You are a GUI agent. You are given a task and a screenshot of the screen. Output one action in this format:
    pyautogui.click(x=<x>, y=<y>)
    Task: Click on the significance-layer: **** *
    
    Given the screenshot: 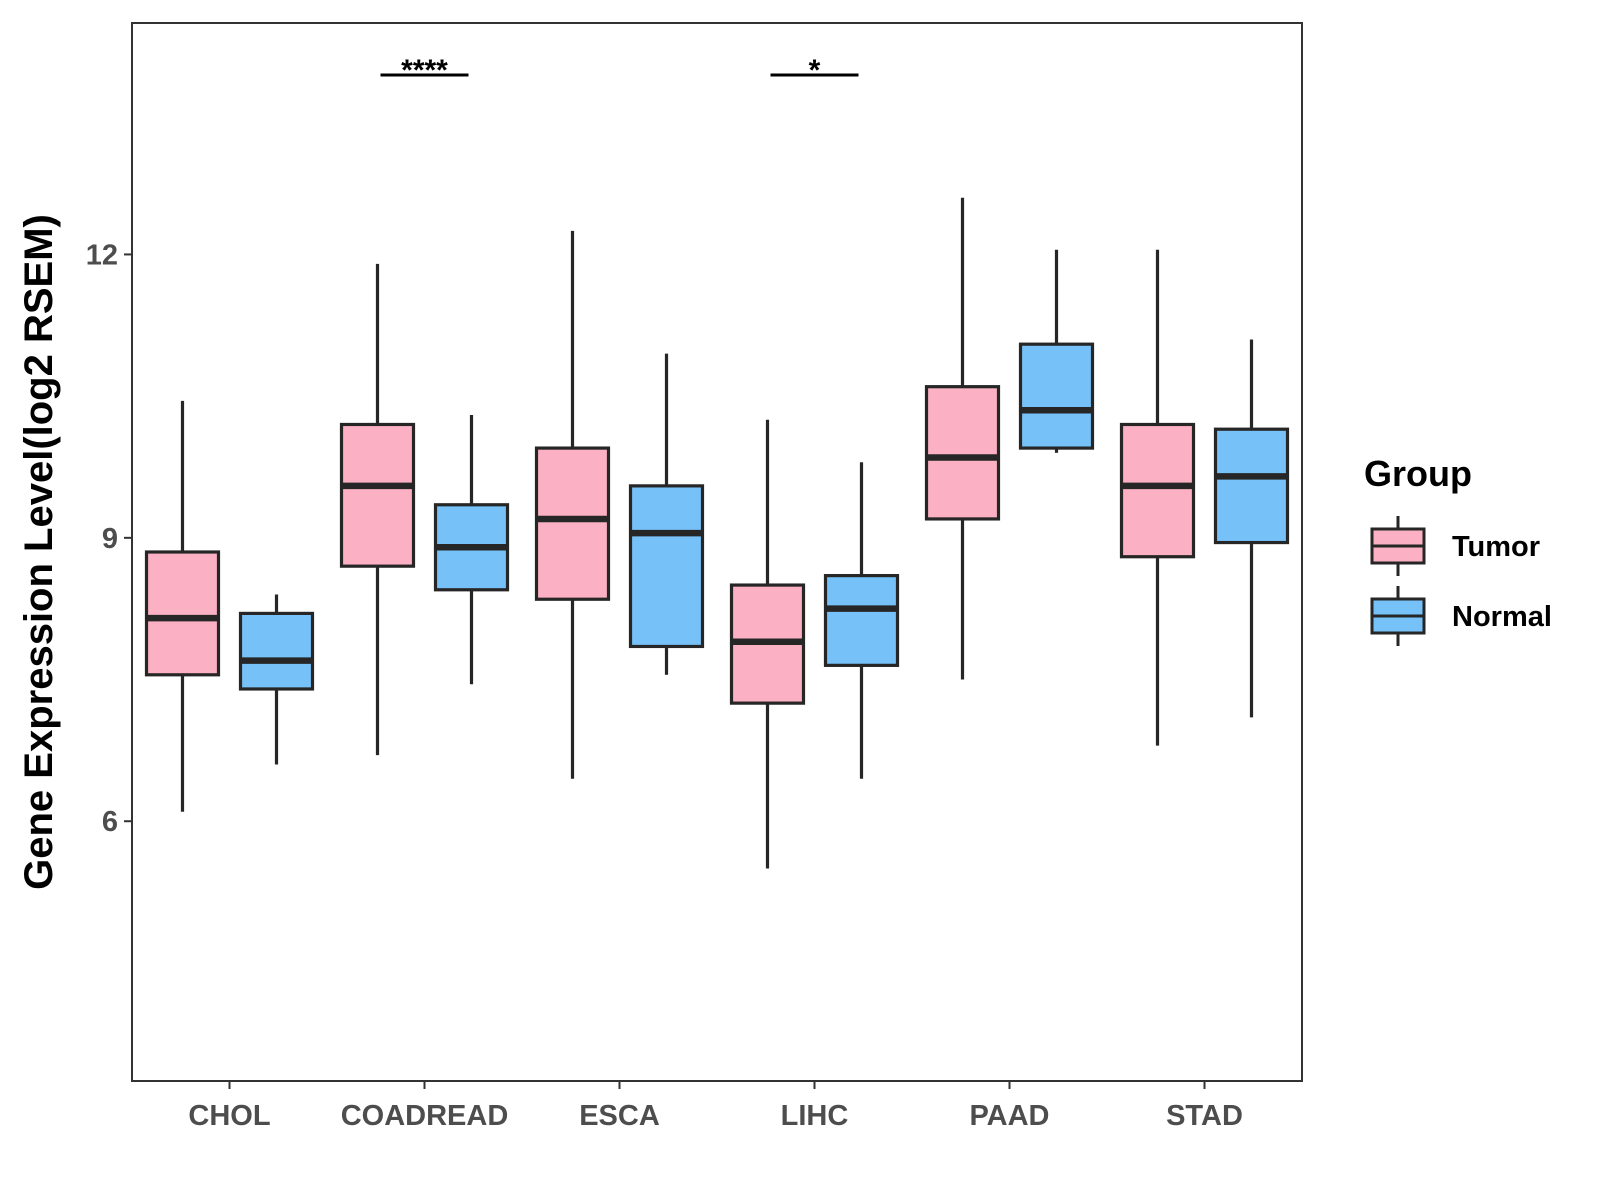 What is the action you would take?
    pyautogui.click(x=619, y=70)
    